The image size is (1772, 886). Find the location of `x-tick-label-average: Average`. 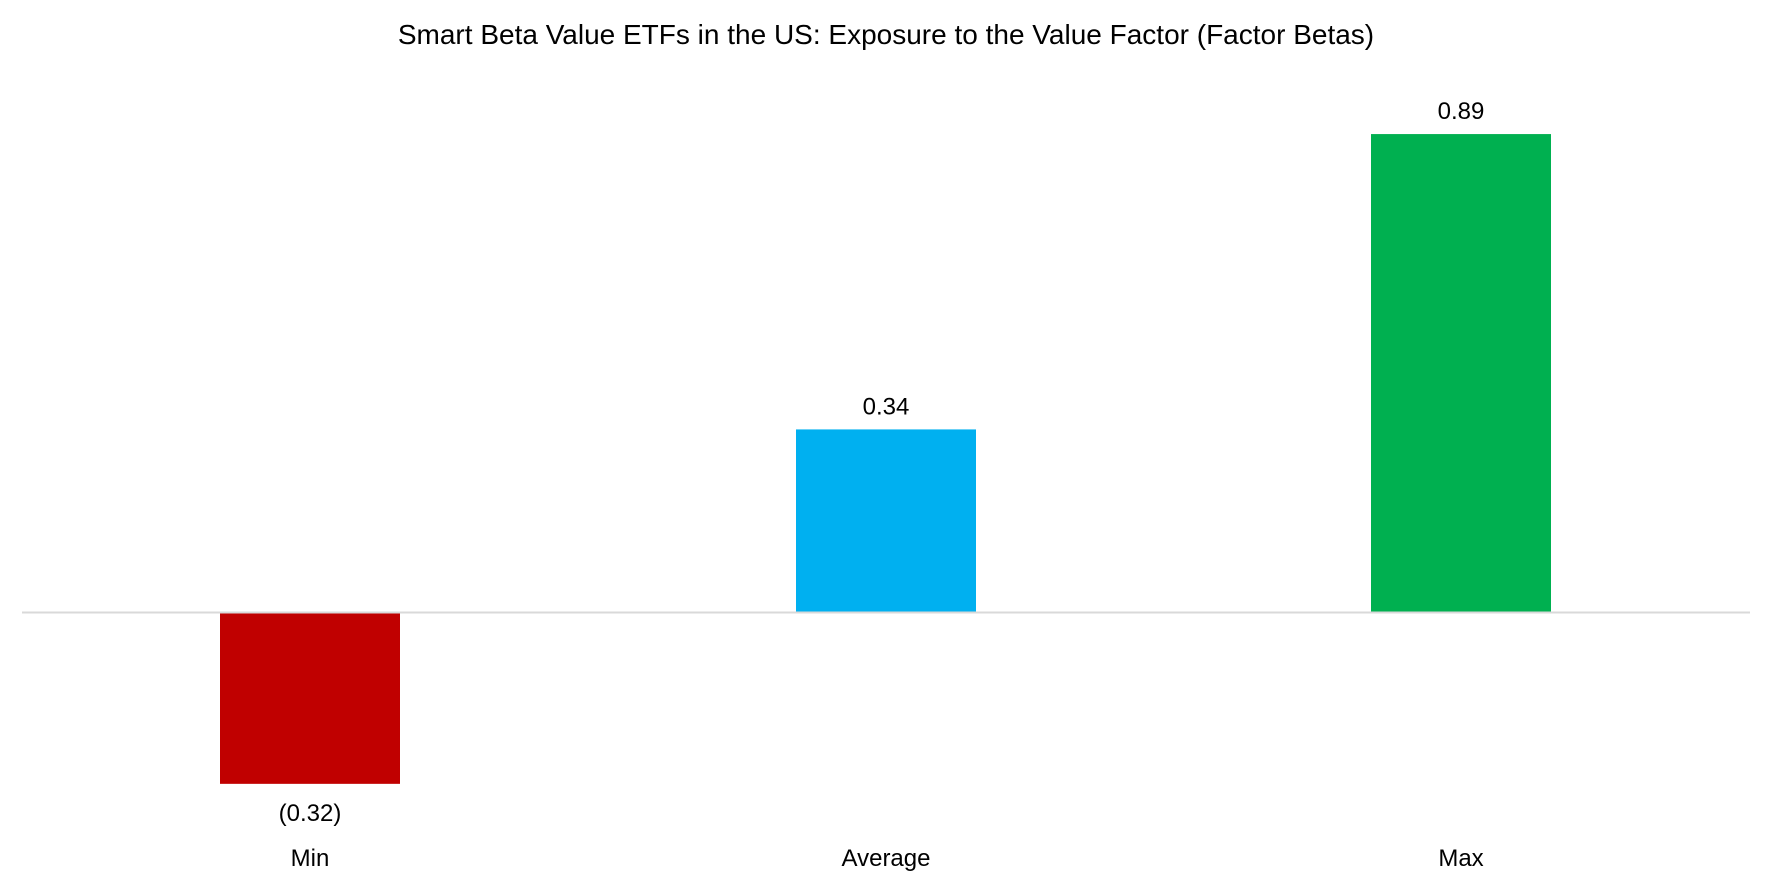

x-tick-label-average: Average is located at coordinates (886, 858).